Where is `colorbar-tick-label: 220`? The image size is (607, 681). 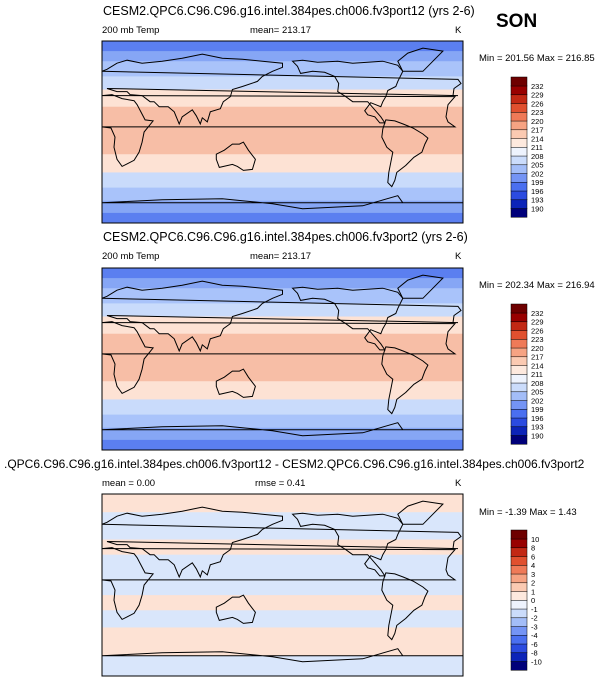
colorbar-tick-label: 220 is located at coordinates (537, 121).